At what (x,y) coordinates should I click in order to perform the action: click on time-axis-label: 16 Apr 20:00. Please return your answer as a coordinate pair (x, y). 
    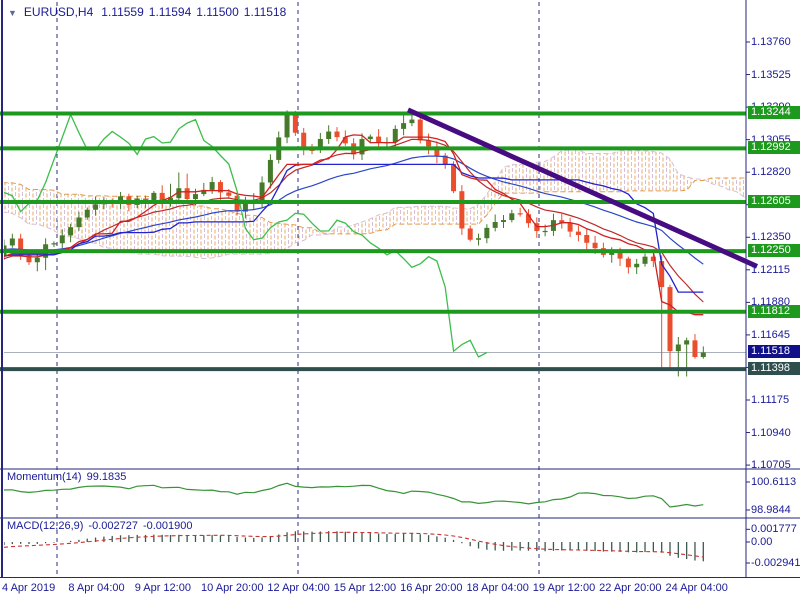
    Looking at the image, I should click on (431, 588).